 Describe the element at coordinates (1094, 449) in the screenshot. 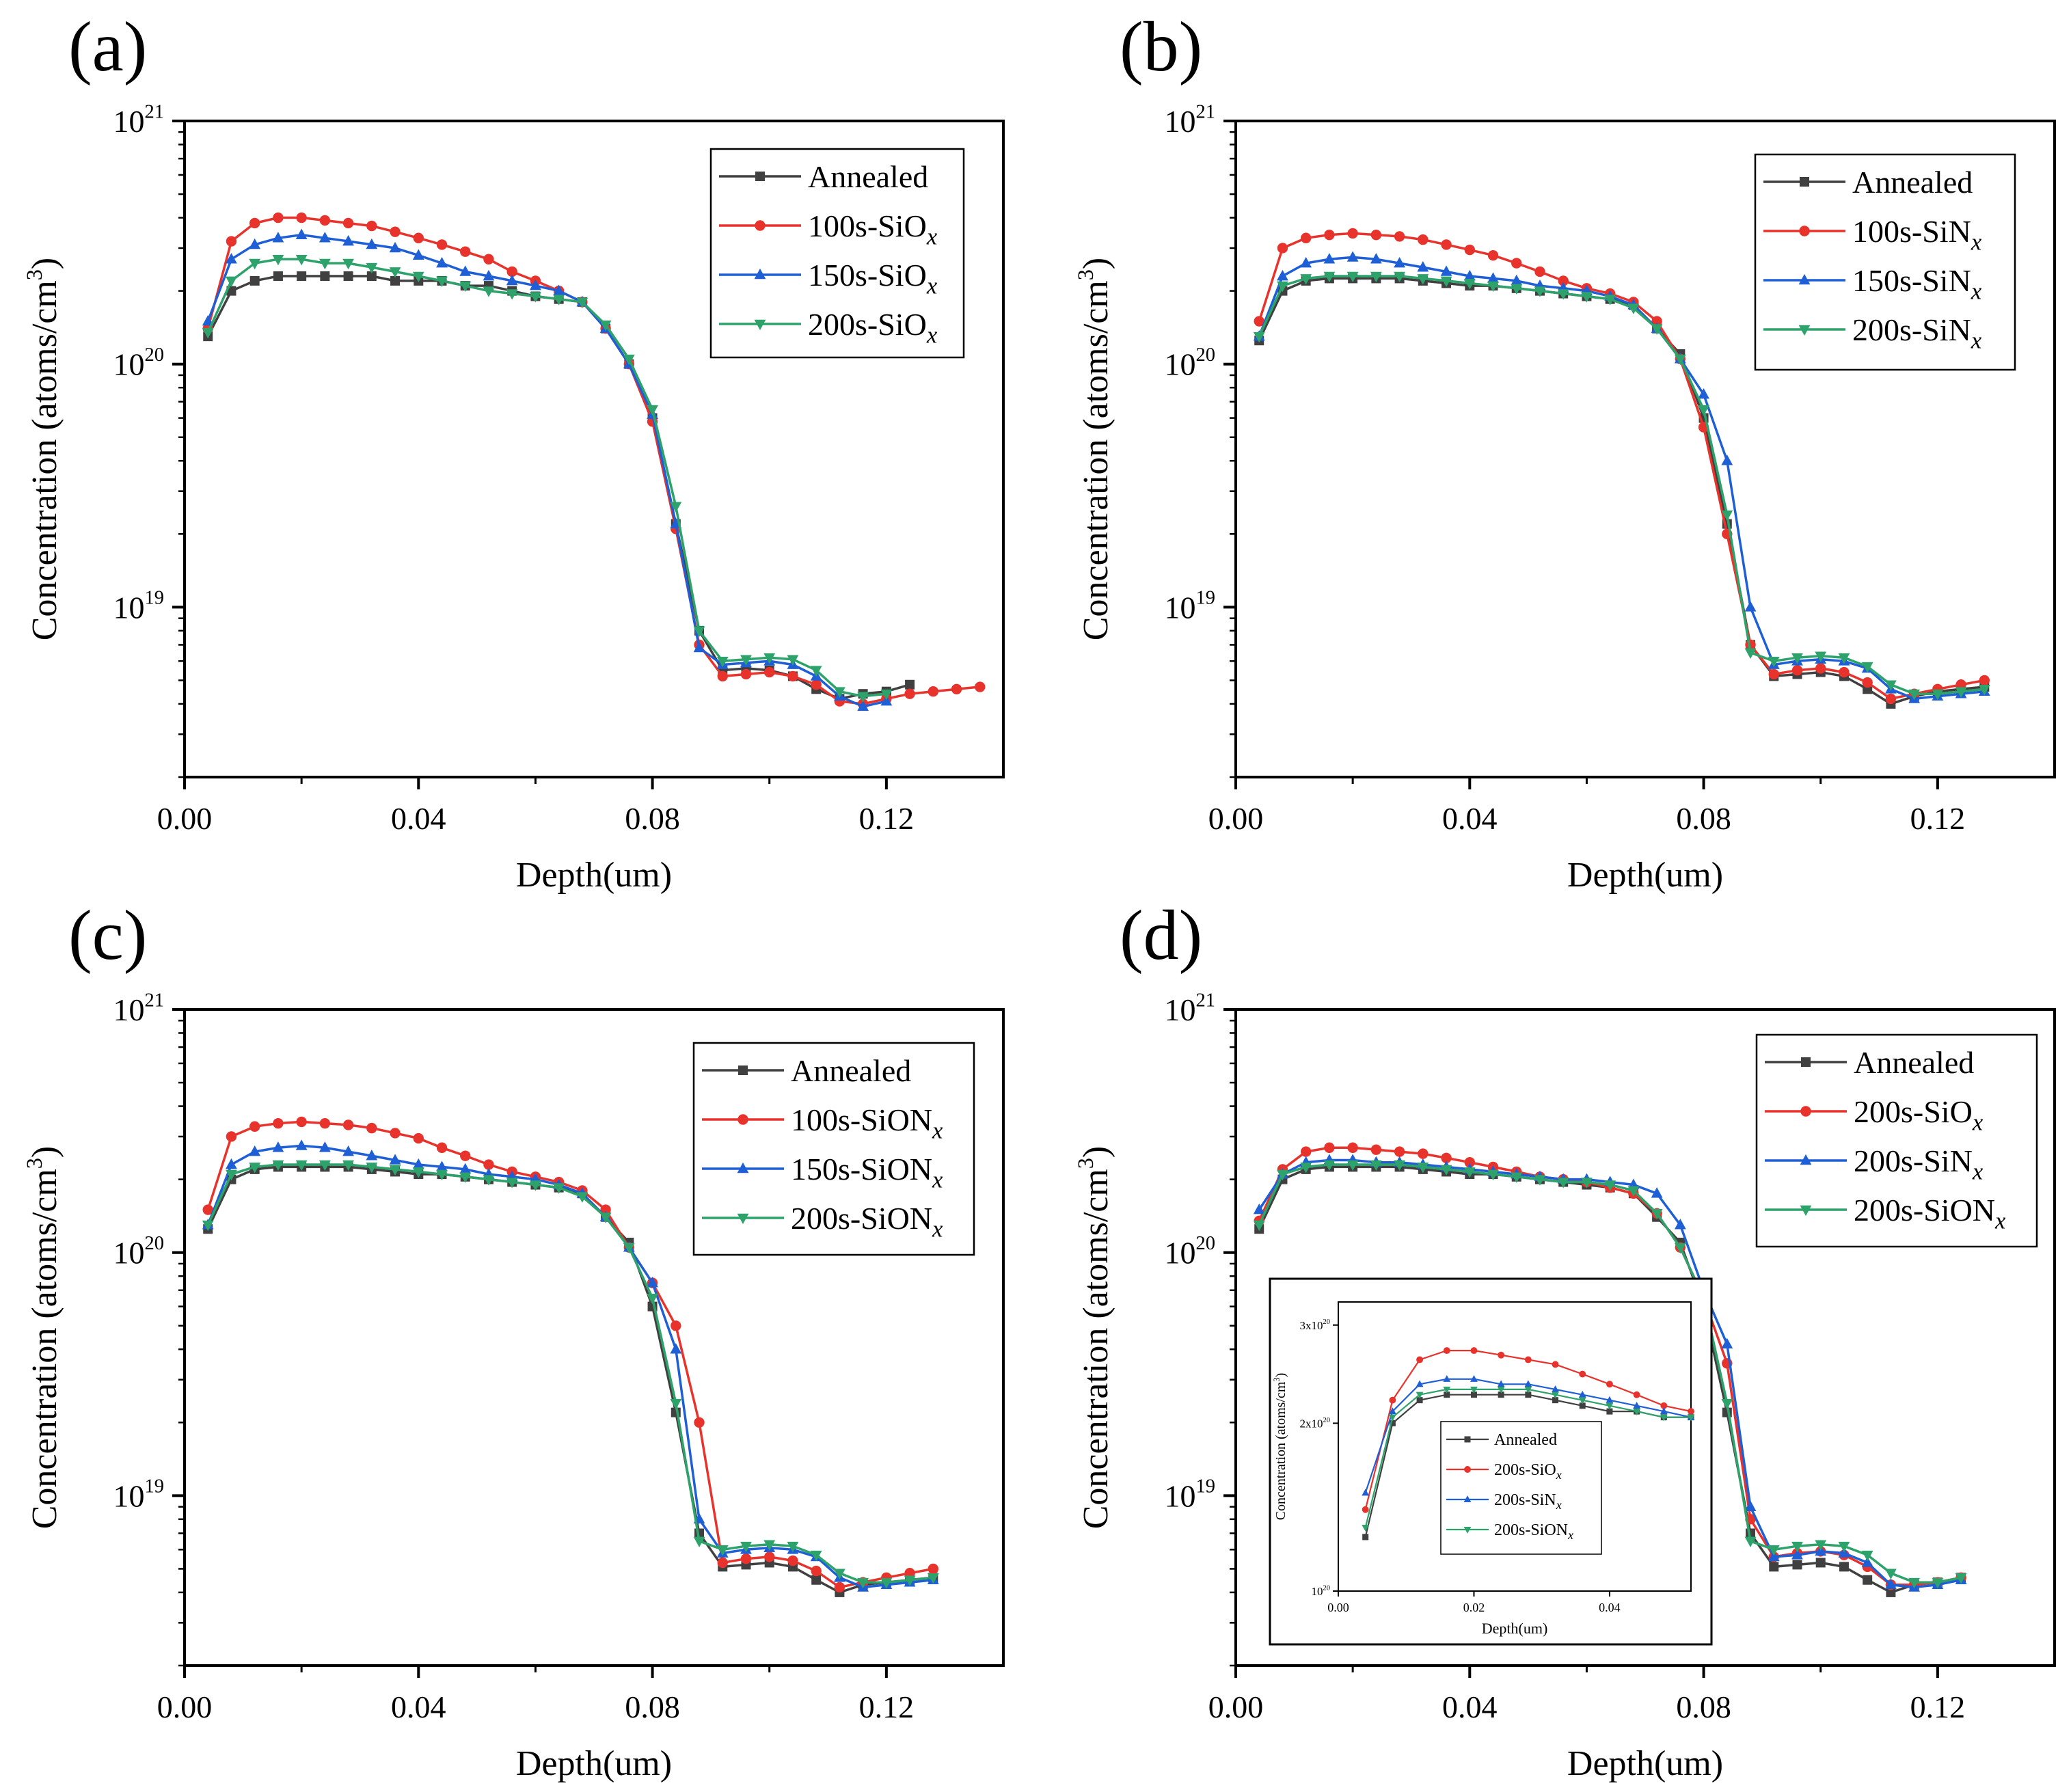

I see `y-axis-label: Concentration (atoms/cm3)` at that location.